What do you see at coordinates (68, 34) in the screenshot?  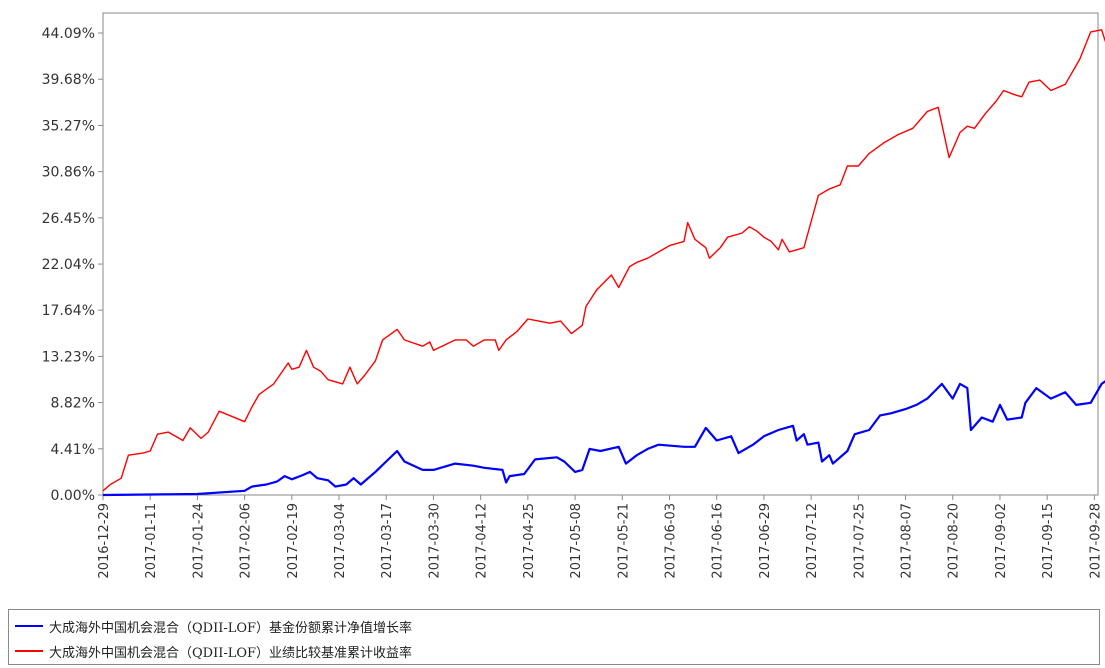 I see `y-tick-label: 44.09%` at bounding box center [68, 34].